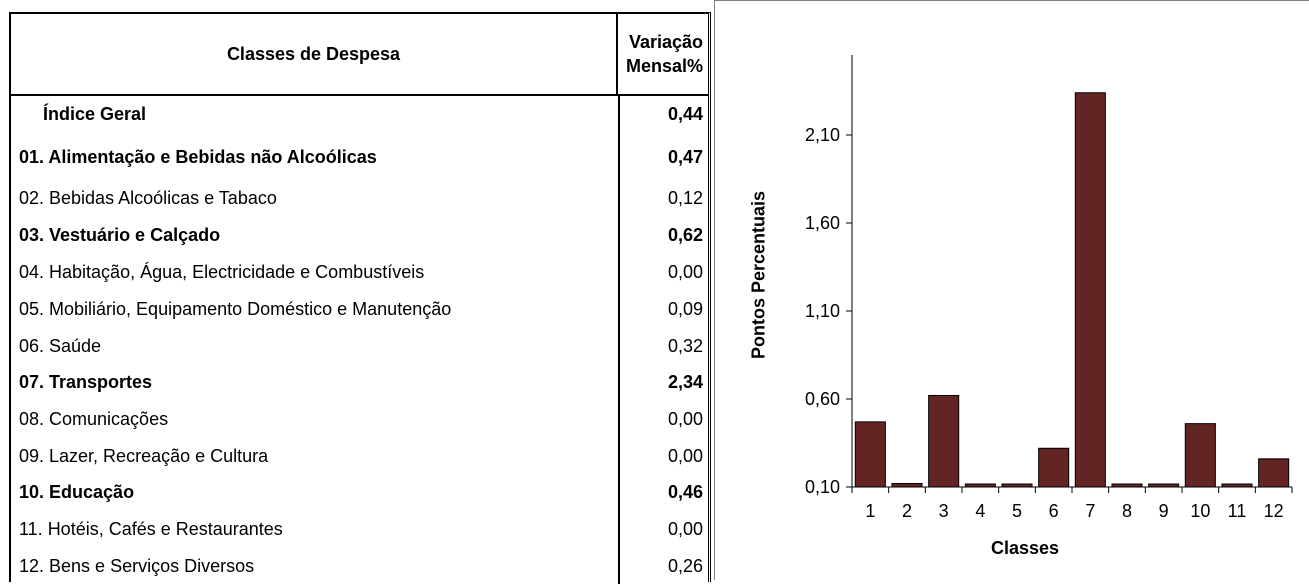 This screenshot has height=586, width=1309. What do you see at coordinates (359, 494) in the screenshot?
I see `table-row: 10. Educação 0,46` at bounding box center [359, 494].